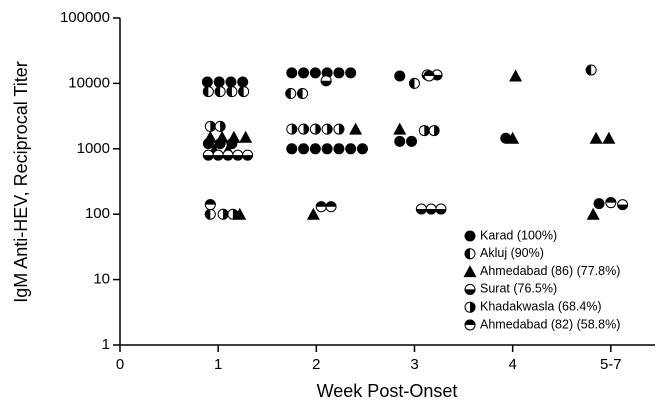 Image resolution: width=662 pixels, height=406 pixels. Describe the element at coordinates (518, 235) in the screenshot. I see `legend-label: Karad (100%)` at that location.